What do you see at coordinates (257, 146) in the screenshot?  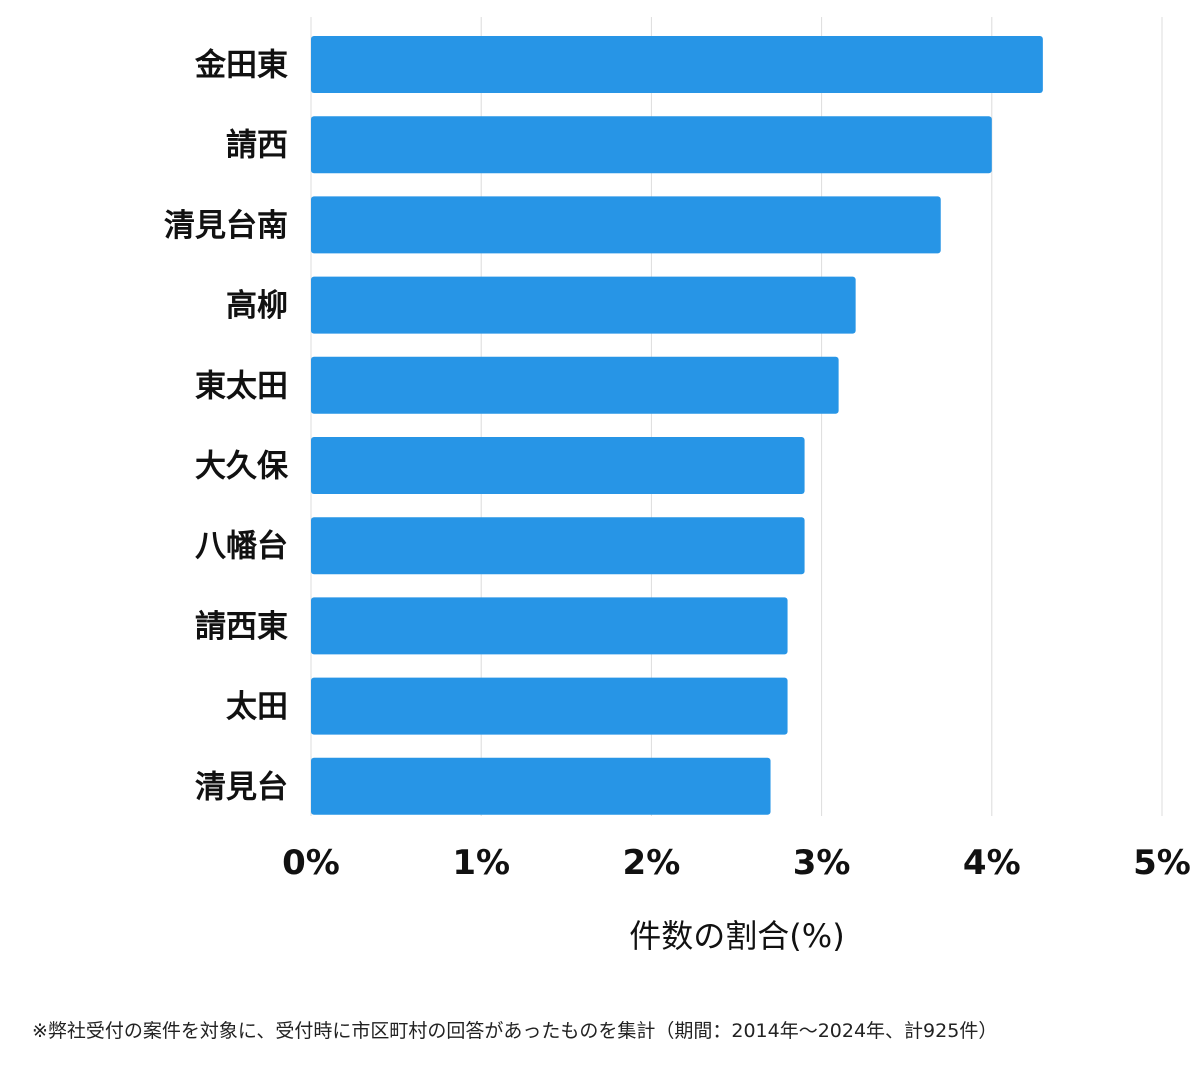 I see `category-label: 請西` at bounding box center [257, 146].